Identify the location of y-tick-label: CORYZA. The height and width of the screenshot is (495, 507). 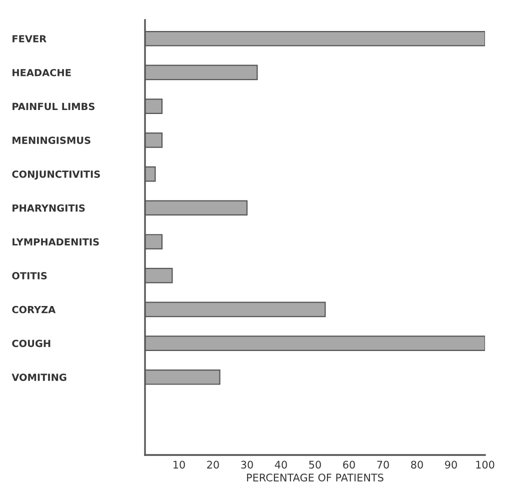
(34, 310).